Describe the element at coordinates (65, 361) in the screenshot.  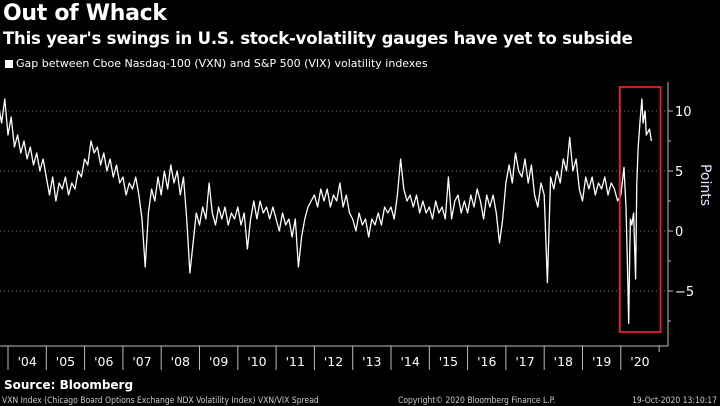
I see `x-tick-label: '05` at that location.